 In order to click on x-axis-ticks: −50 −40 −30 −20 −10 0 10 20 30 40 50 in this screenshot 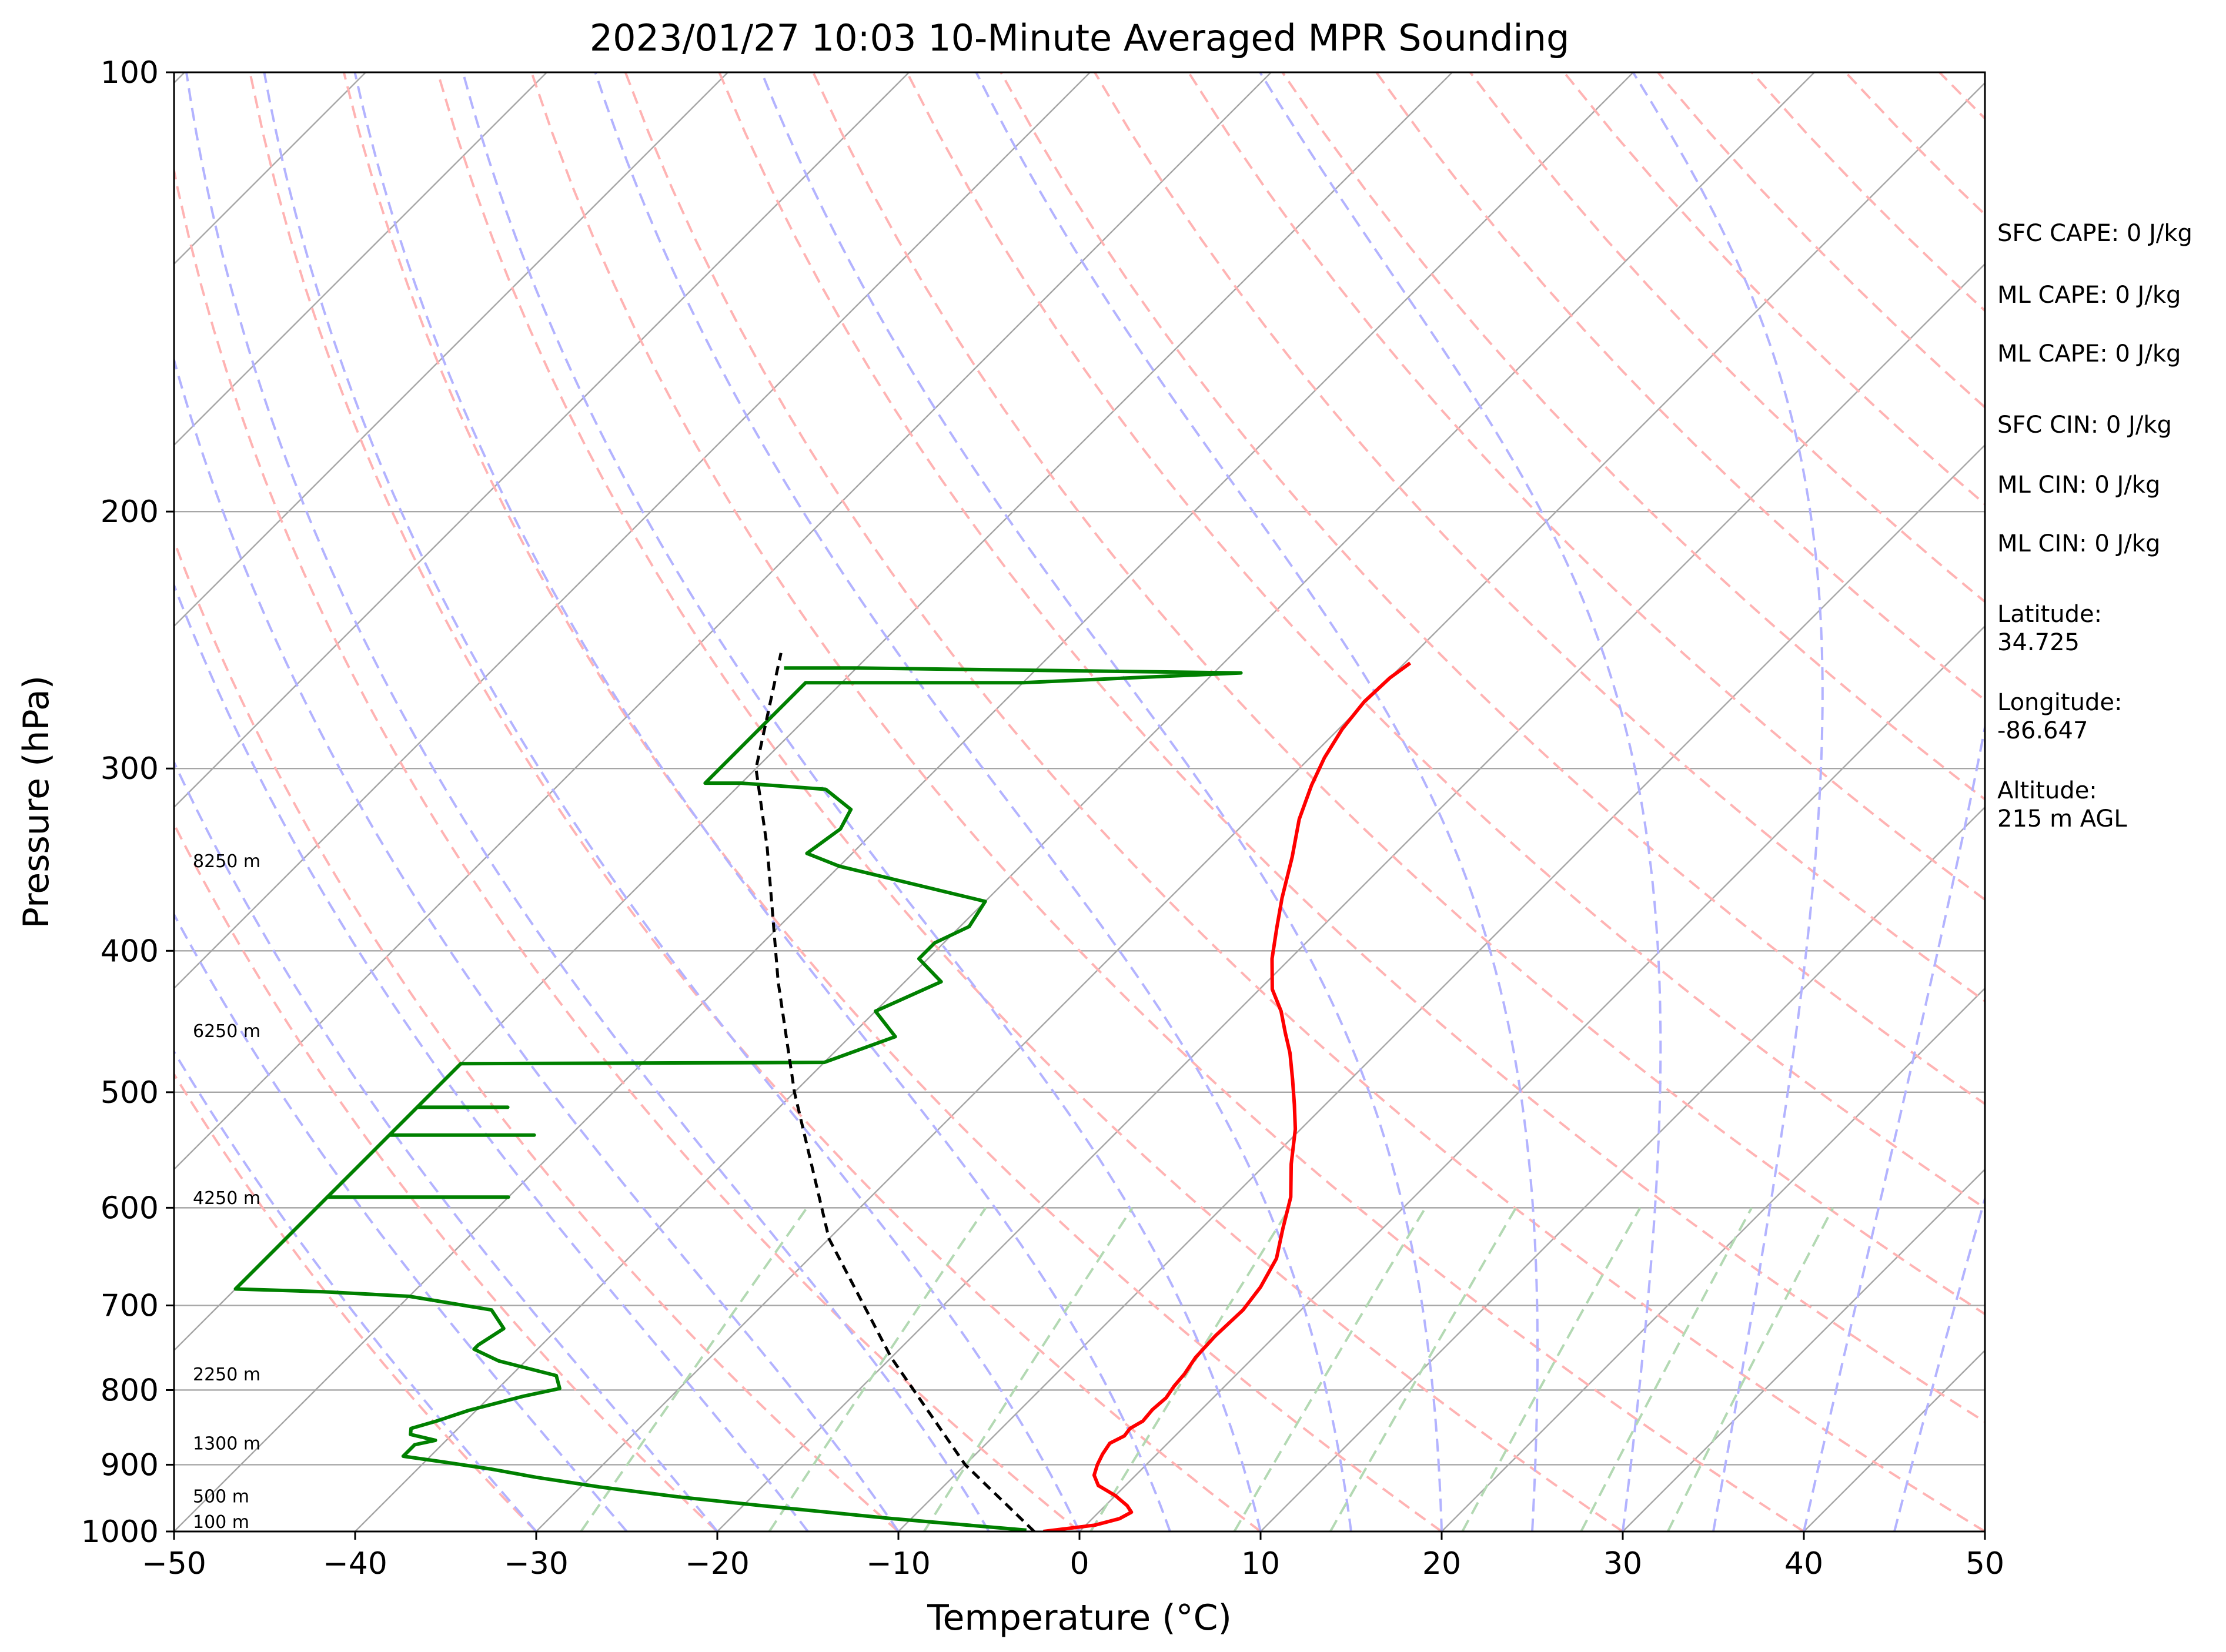, I will do `click(1073, 1556)`.